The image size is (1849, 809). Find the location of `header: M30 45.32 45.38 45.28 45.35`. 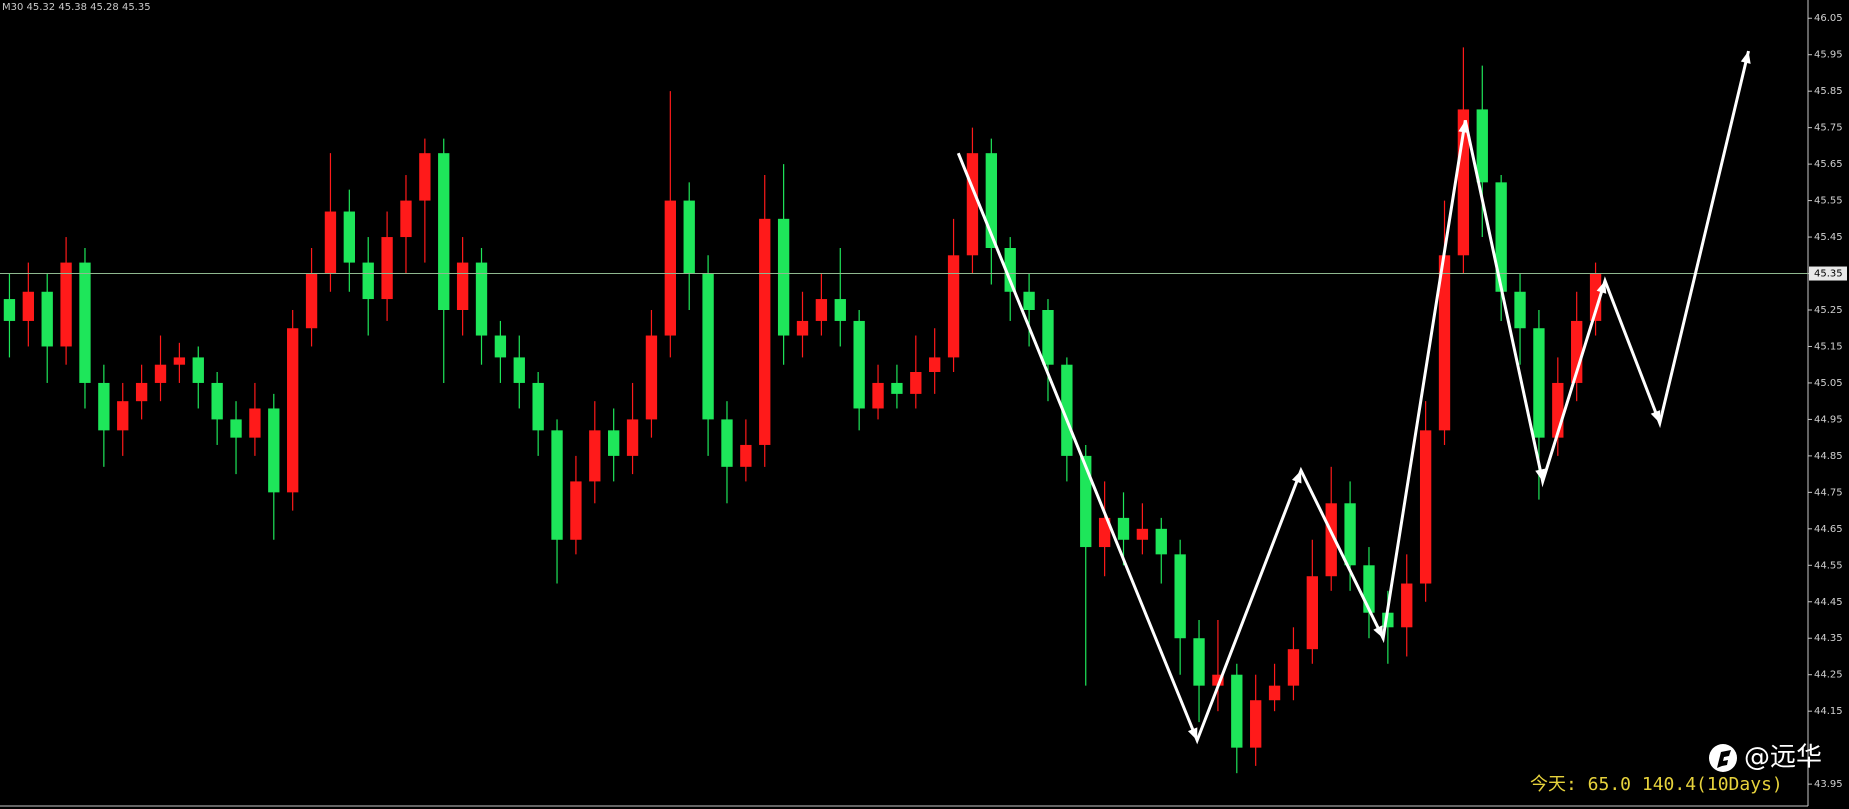

header: M30 45.32 45.38 45.28 45.35 is located at coordinates (76, 7).